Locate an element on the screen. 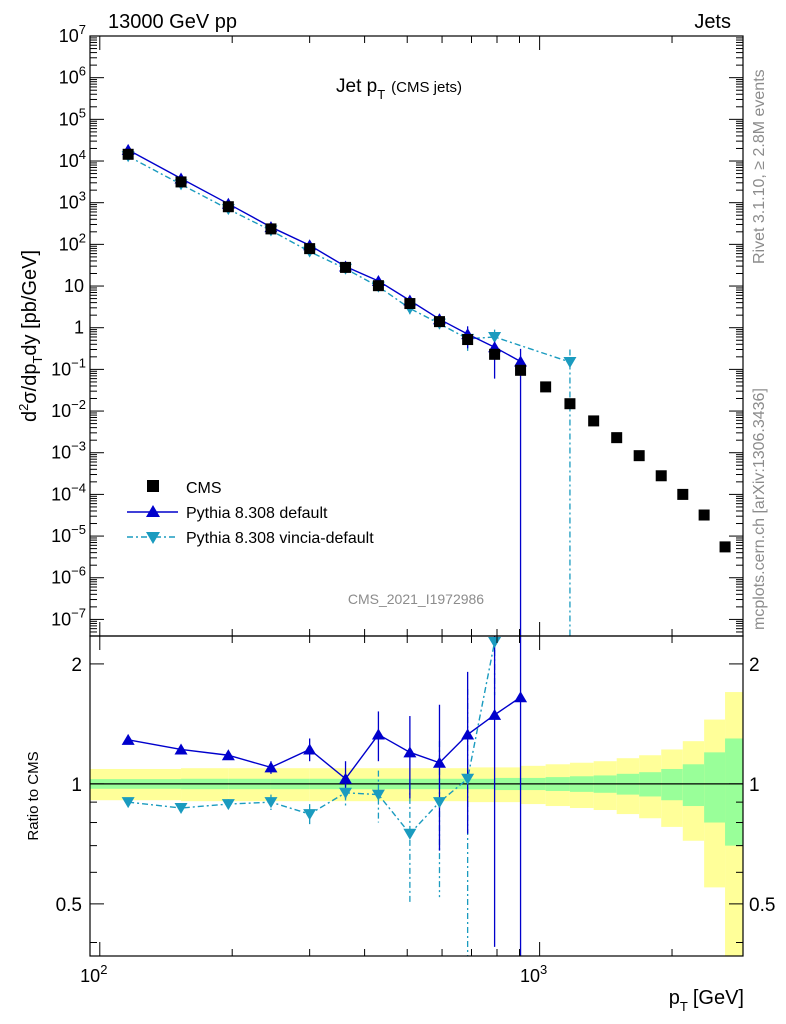 The width and height of the screenshot is (786, 1024). x-axis-title-main: p is located at coordinates (674, 998).